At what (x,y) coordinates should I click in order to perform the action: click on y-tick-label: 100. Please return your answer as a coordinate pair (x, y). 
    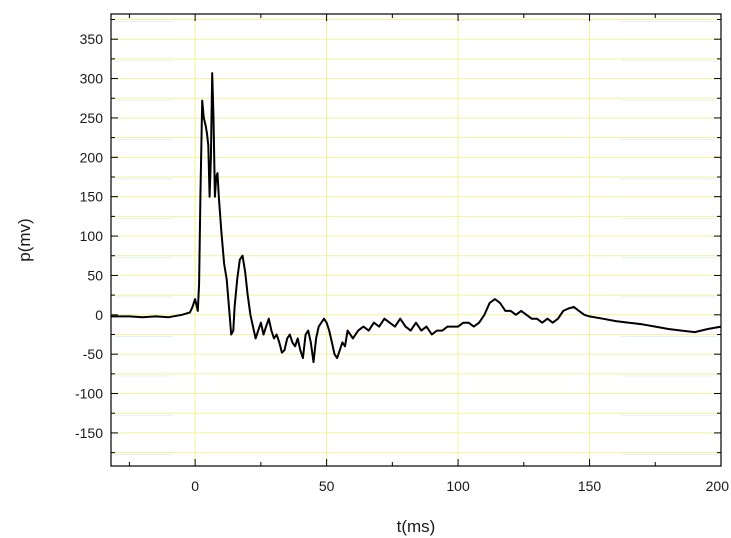
    Looking at the image, I should click on (92, 236).